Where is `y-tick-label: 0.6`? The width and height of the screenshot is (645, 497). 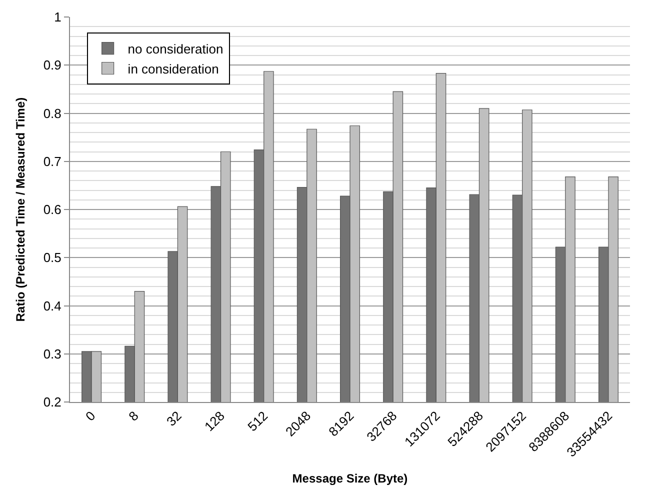
y-tick-label: 0.6 is located at coordinates (52, 210).